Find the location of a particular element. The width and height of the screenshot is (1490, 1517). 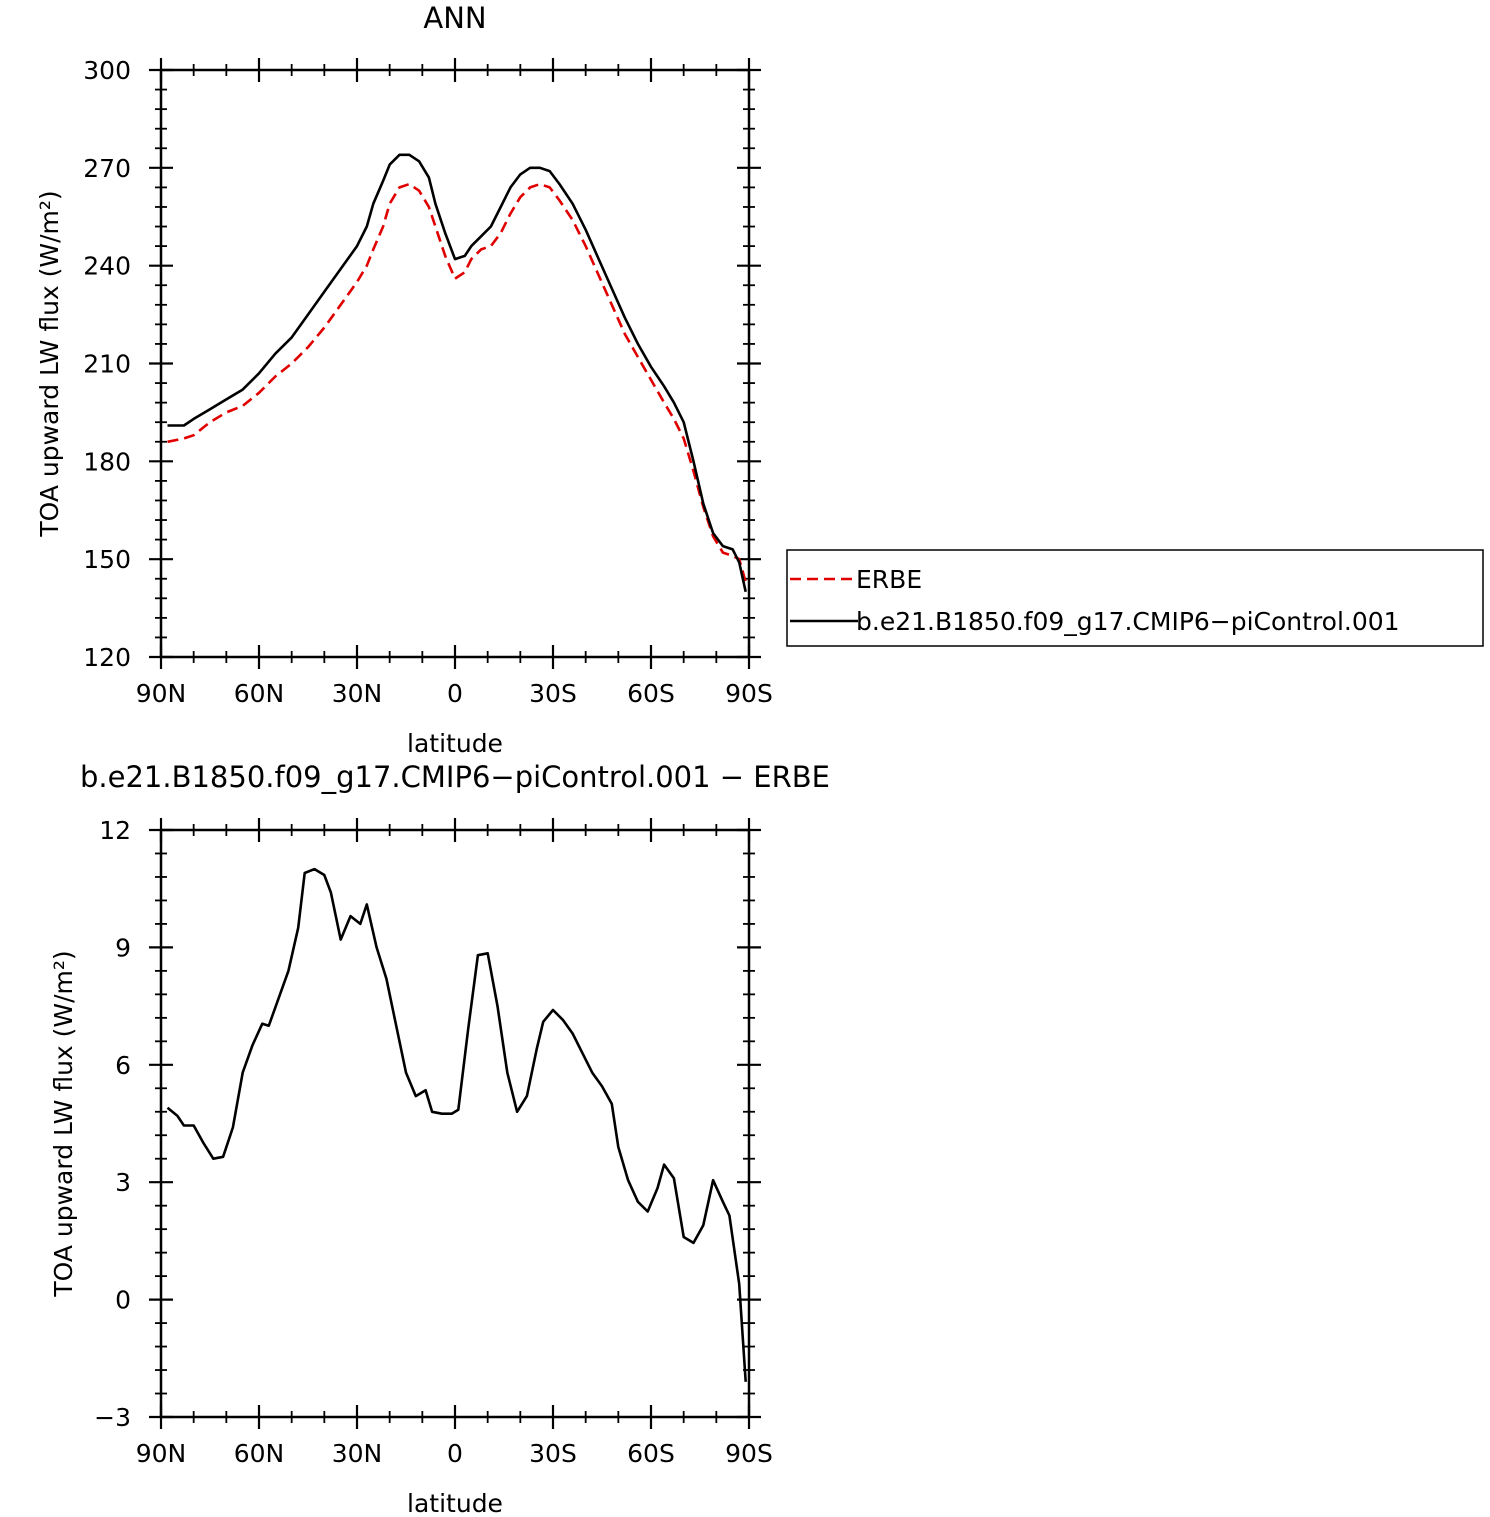

y-tick-label: 0 is located at coordinates (123, 1300).